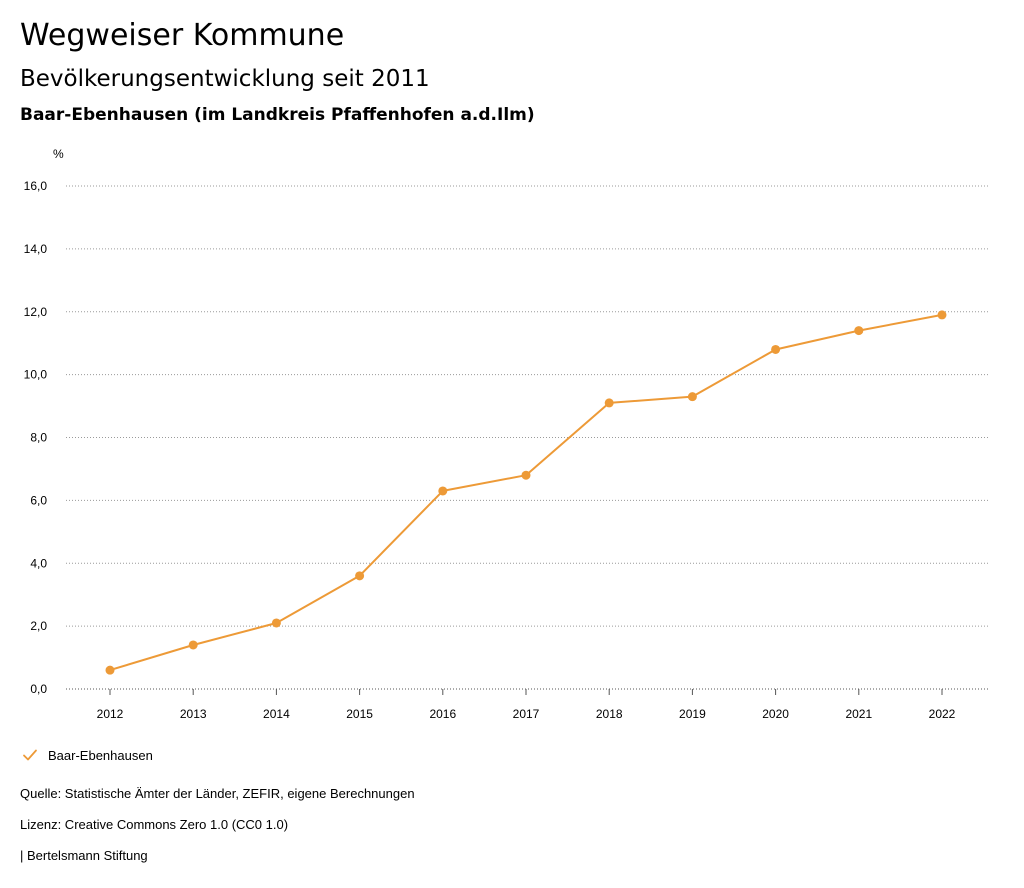 The width and height of the screenshot is (1024, 888). I want to click on data-point-2012, so click(110, 670).